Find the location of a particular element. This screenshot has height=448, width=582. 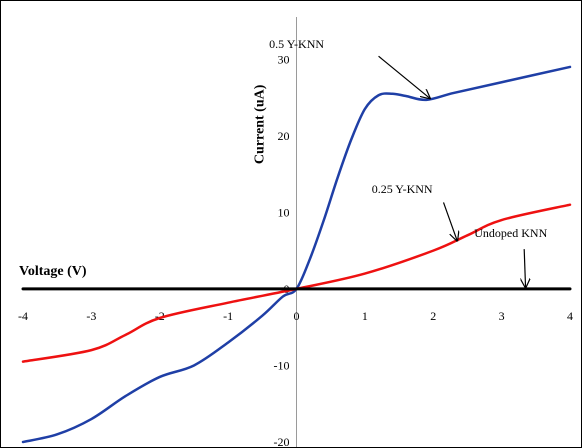

x-tick-label: 4 is located at coordinates (570, 316).